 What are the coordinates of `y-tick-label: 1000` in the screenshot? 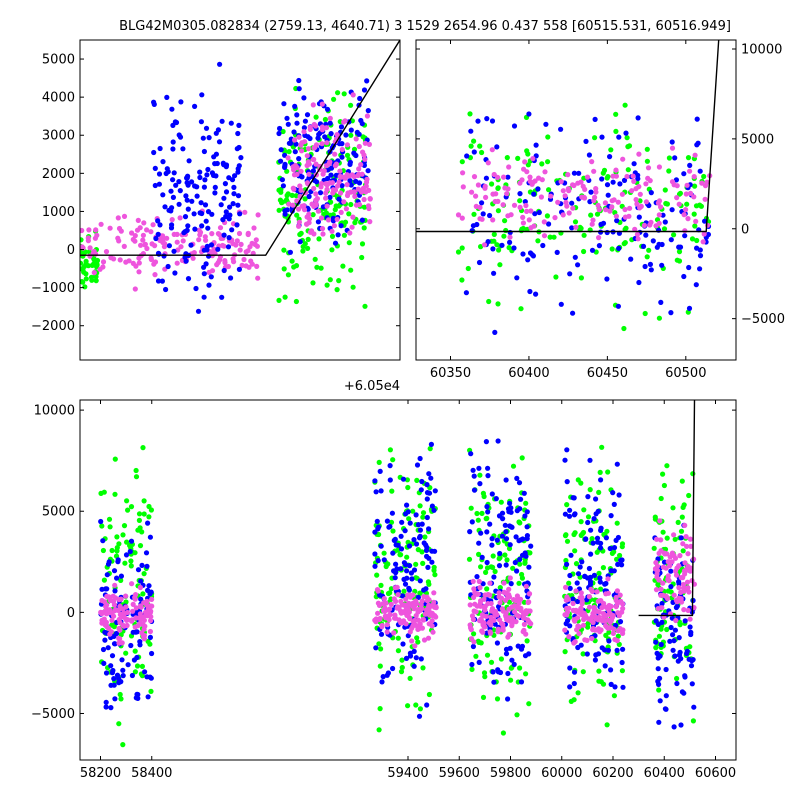 It's located at (58, 212).